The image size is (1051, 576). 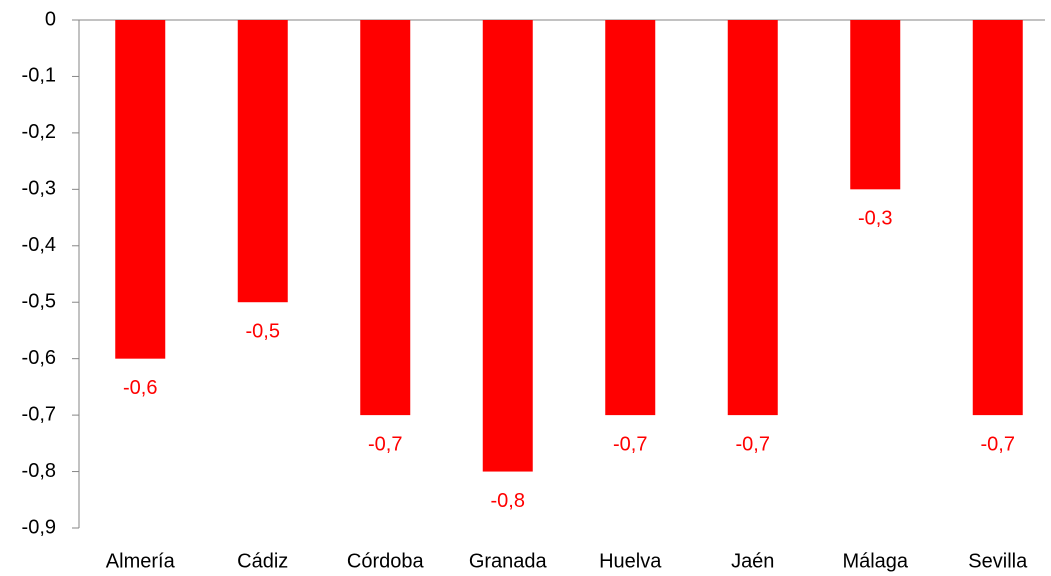 What do you see at coordinates (263, 332) in the screenshot?
I see `value-label: -0,5` at bounding box center [263, 332].